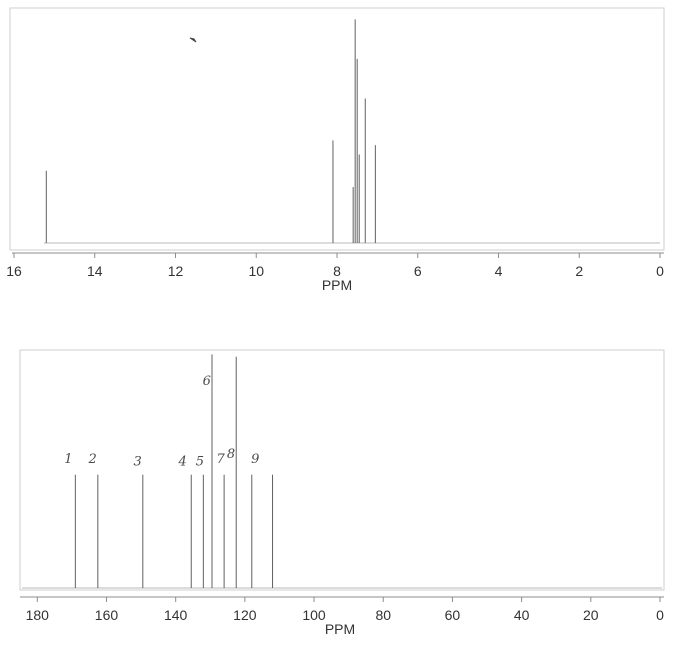 The width and height of the screenshot is (694, 648). I want to click on carbon-tick-label: 180, so click(38, 615).